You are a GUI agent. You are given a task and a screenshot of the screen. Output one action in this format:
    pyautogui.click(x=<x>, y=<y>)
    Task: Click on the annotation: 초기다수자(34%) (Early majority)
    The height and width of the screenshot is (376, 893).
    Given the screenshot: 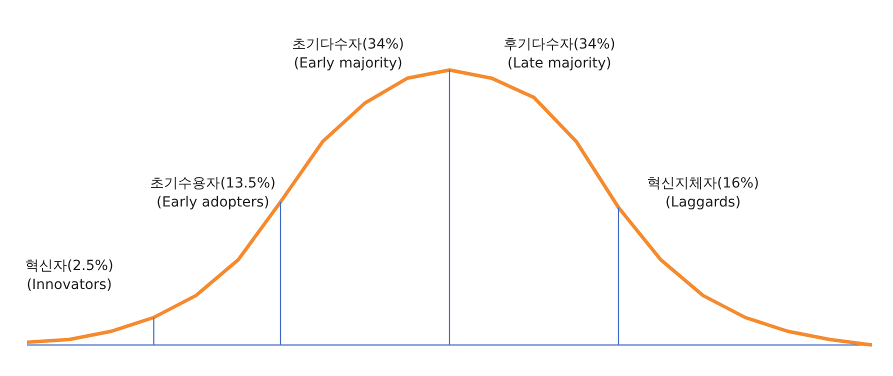 What is the action you would take?
    pyautogui.click(x=348, y=54)
    